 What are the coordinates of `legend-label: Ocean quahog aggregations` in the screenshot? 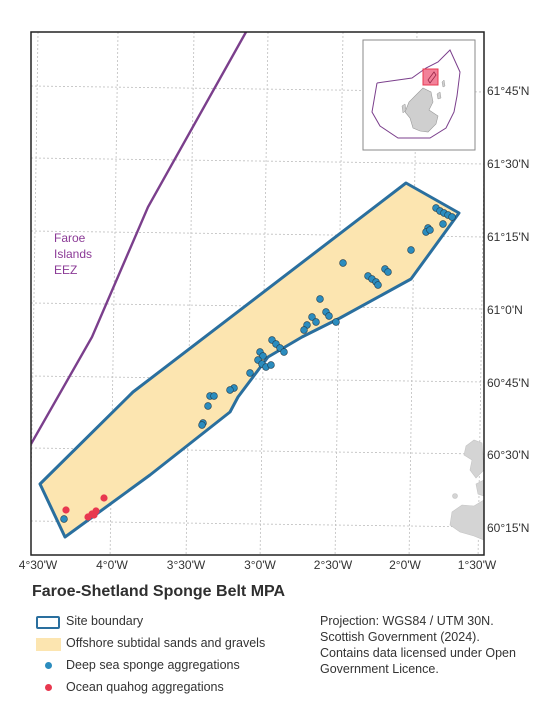 It's located at (145, 687).